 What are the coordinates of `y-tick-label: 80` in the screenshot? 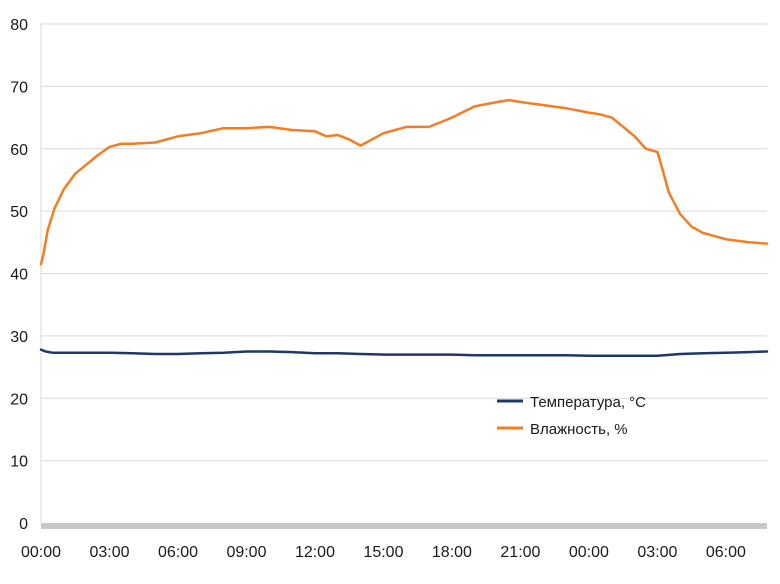 It's located at (19, 25).